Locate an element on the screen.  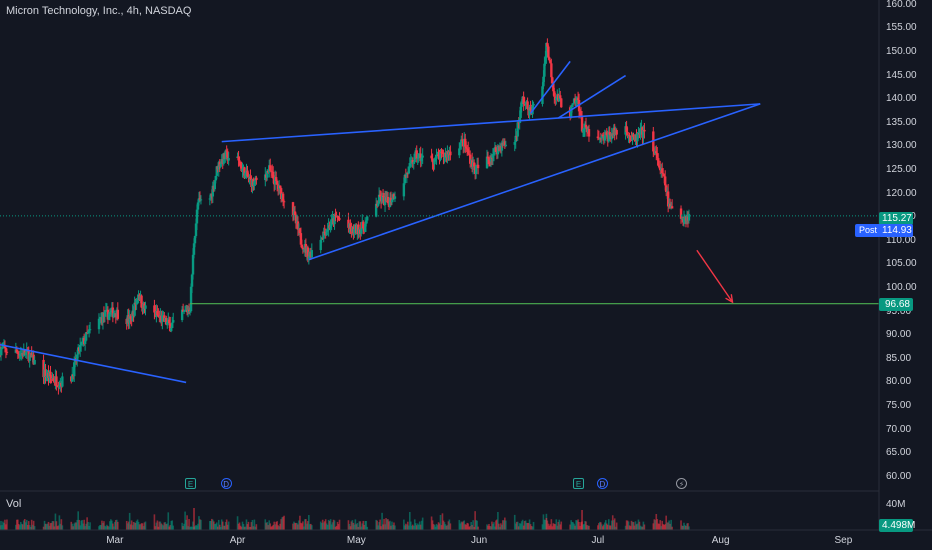
price-tick-label: 140.00 is located at coordinates (901, 99).